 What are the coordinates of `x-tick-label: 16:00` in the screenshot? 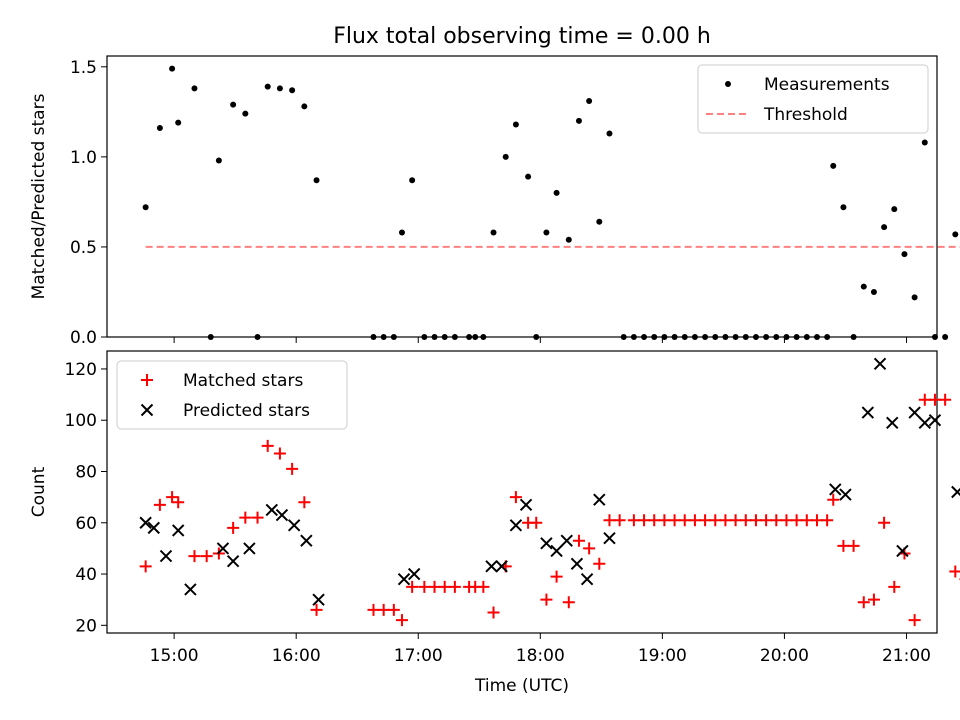 It's located at (296, 656).